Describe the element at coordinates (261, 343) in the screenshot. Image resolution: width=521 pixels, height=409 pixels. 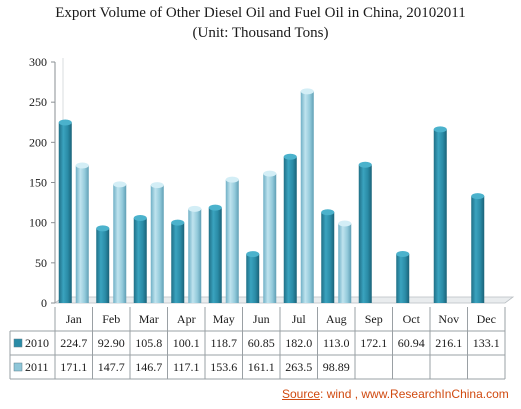
I see `data-label: 60.85` at that location.